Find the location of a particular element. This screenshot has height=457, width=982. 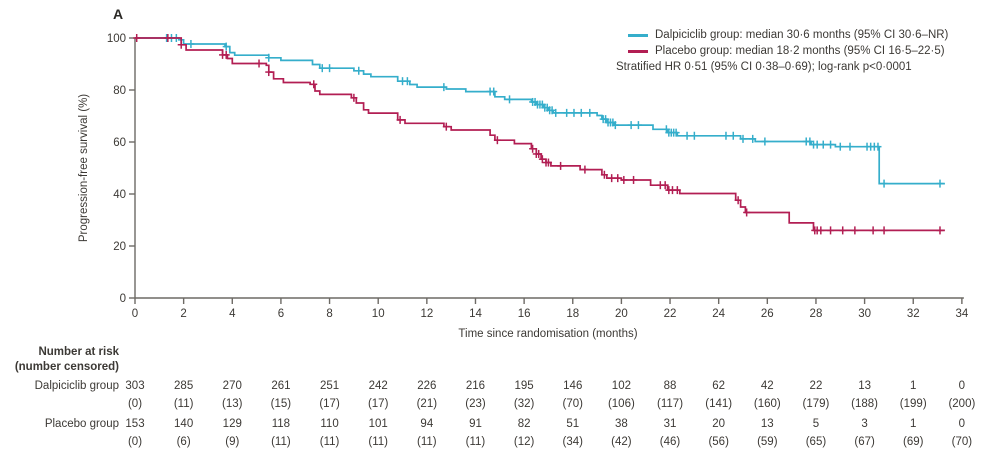

x-tick-label: 16 is located at coordinates (524, 314).